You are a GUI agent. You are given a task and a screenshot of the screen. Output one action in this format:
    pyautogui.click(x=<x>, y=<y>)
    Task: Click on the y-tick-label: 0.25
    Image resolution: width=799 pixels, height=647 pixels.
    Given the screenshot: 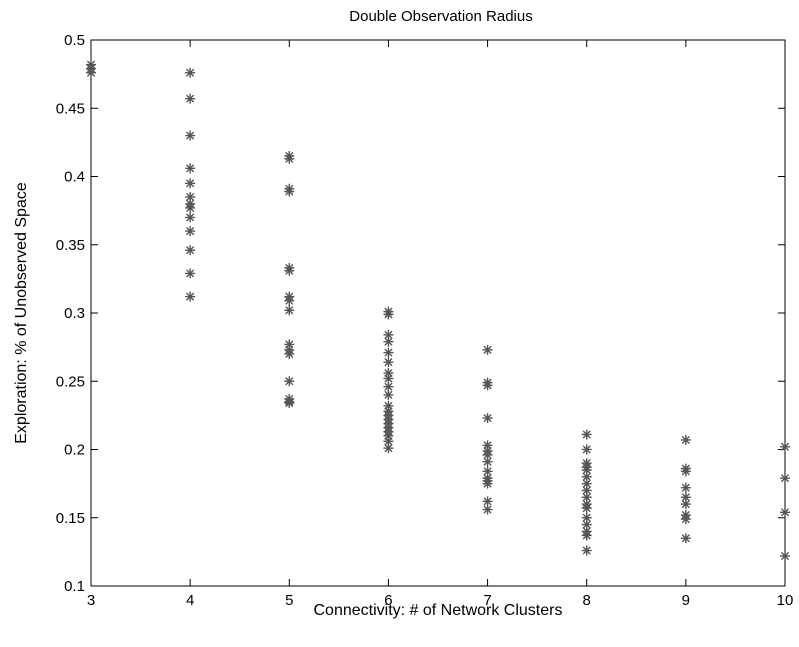 What is the action you would take?
    pyautogui.click(x=70, y=381)
    